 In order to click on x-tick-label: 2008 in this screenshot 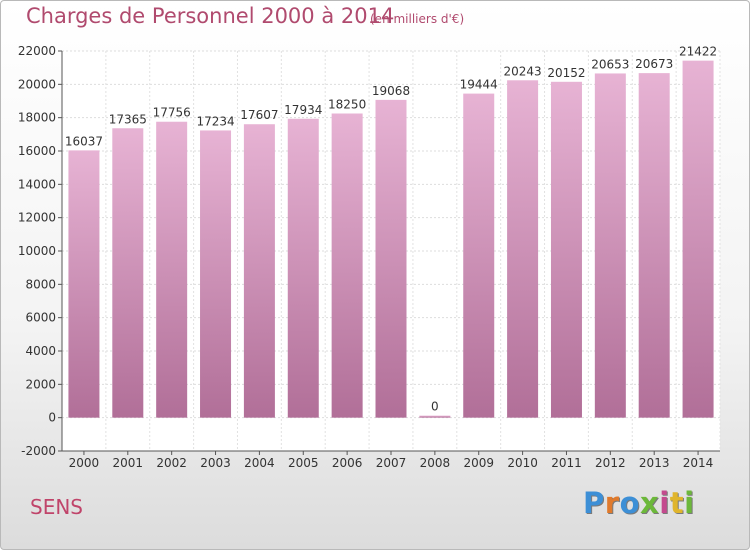, I will do `click(435, 463)`.